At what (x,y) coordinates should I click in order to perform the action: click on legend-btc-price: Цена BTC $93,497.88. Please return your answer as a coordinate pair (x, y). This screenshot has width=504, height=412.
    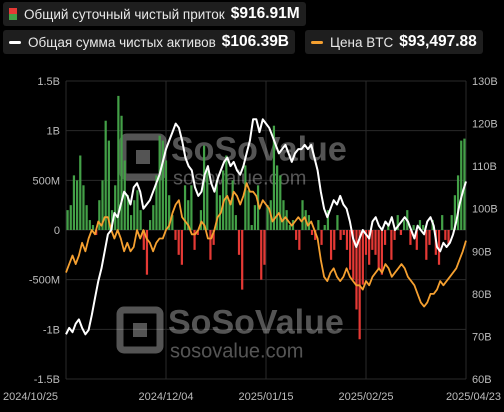
    Looking at the image, I should click on (394, 42).